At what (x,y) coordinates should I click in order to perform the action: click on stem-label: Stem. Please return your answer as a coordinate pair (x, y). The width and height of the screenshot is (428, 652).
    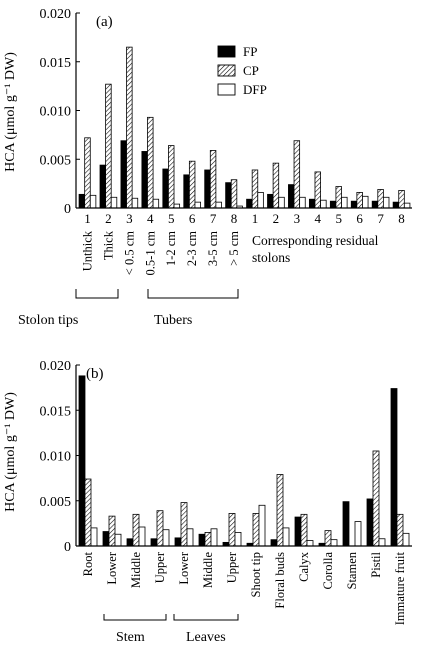
    Looking at the image, I should click on (130, 637).